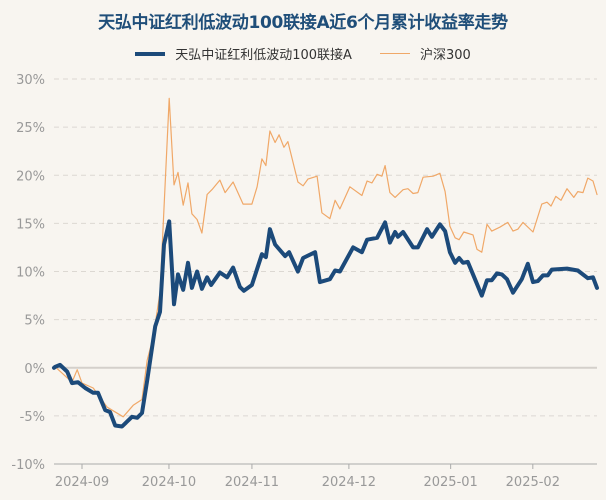 Image resolution: width=606 pixels, height=500 pixels. I want to click on x-tick-label: 2024-10, so click(169, 482).